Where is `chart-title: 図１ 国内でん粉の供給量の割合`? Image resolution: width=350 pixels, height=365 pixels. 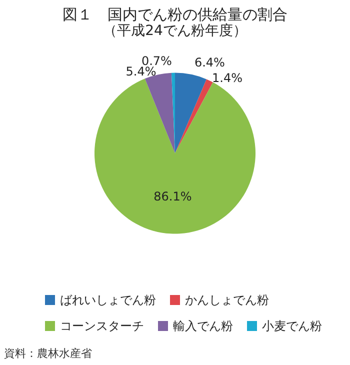
chart-title: 図１ 国内でん粉の供給量の割合 is located at coordinates (175, 15).